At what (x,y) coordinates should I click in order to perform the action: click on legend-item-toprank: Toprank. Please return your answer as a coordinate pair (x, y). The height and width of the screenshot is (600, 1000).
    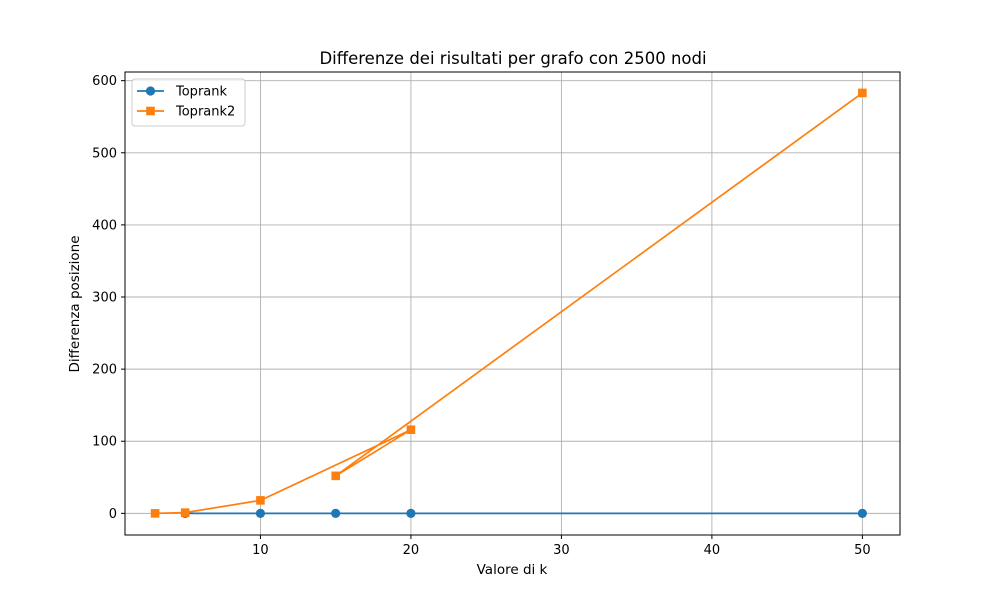
    Looking at the image, I should click on (182, 92).